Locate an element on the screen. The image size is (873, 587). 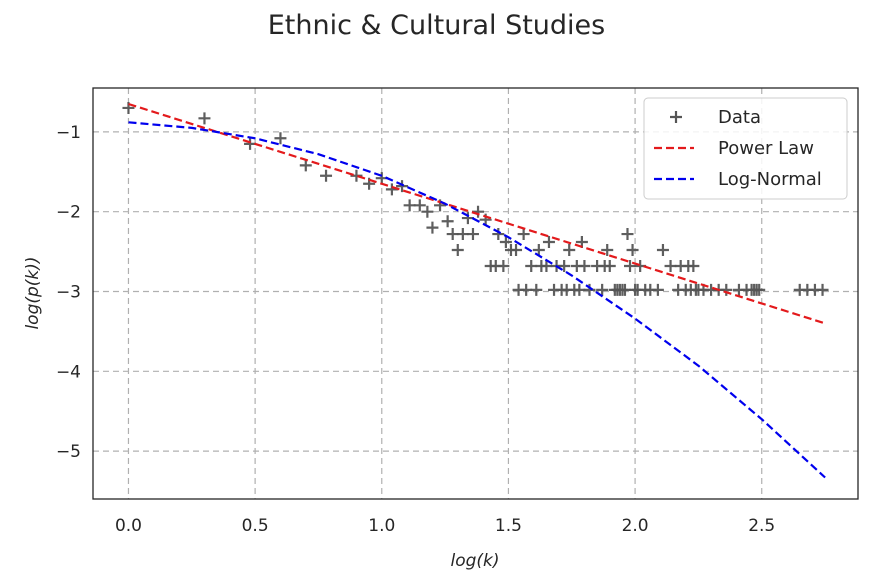
legend-label: Data is located at coordinates (739, 117).